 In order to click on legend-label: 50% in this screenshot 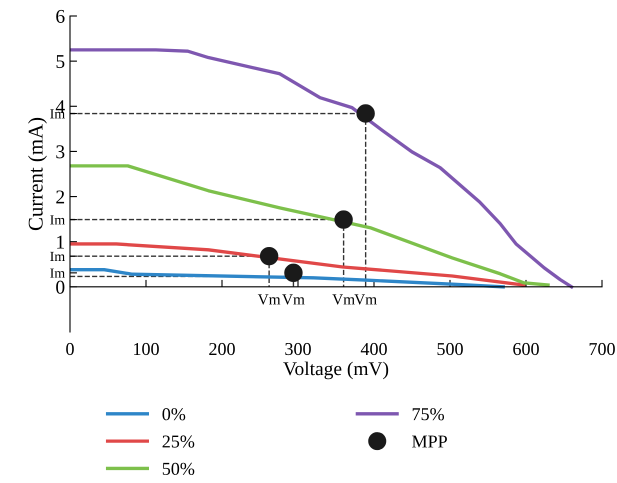, I will do `click(178, 468)`.